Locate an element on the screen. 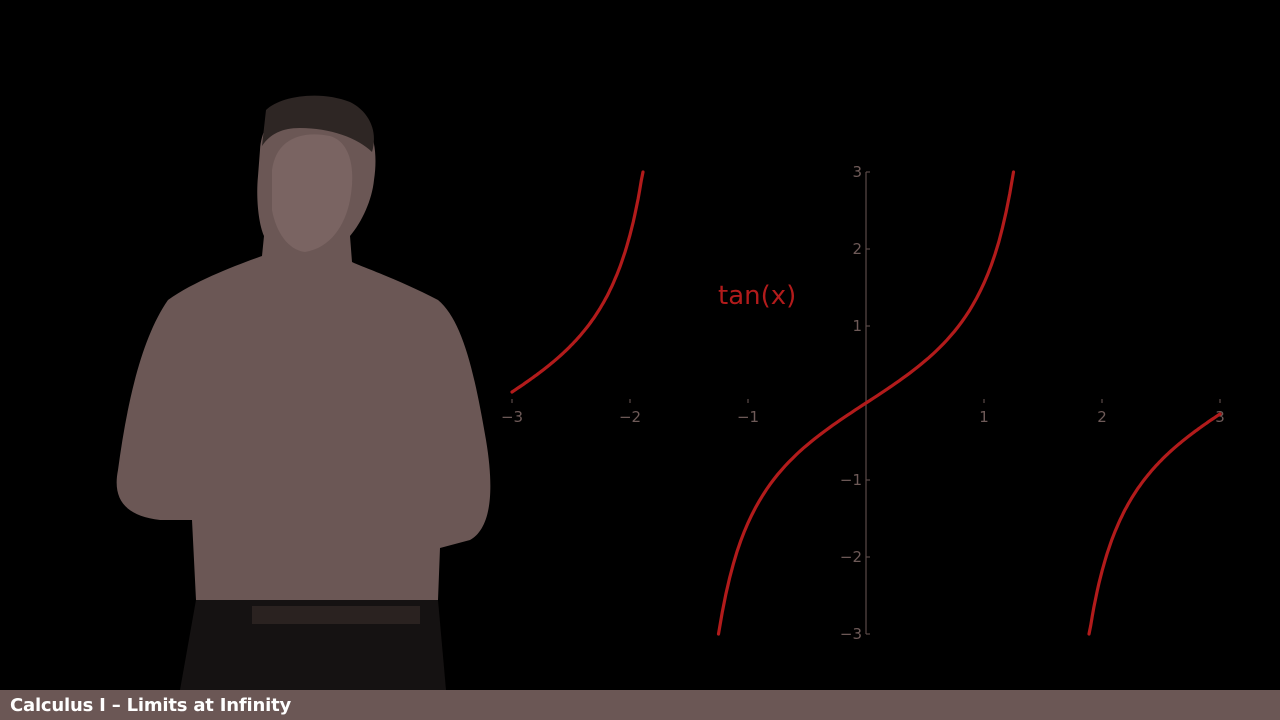 This screenshot has height=720, width=1280. x-tick-label: 2 is located at coordinates (1102, 417).